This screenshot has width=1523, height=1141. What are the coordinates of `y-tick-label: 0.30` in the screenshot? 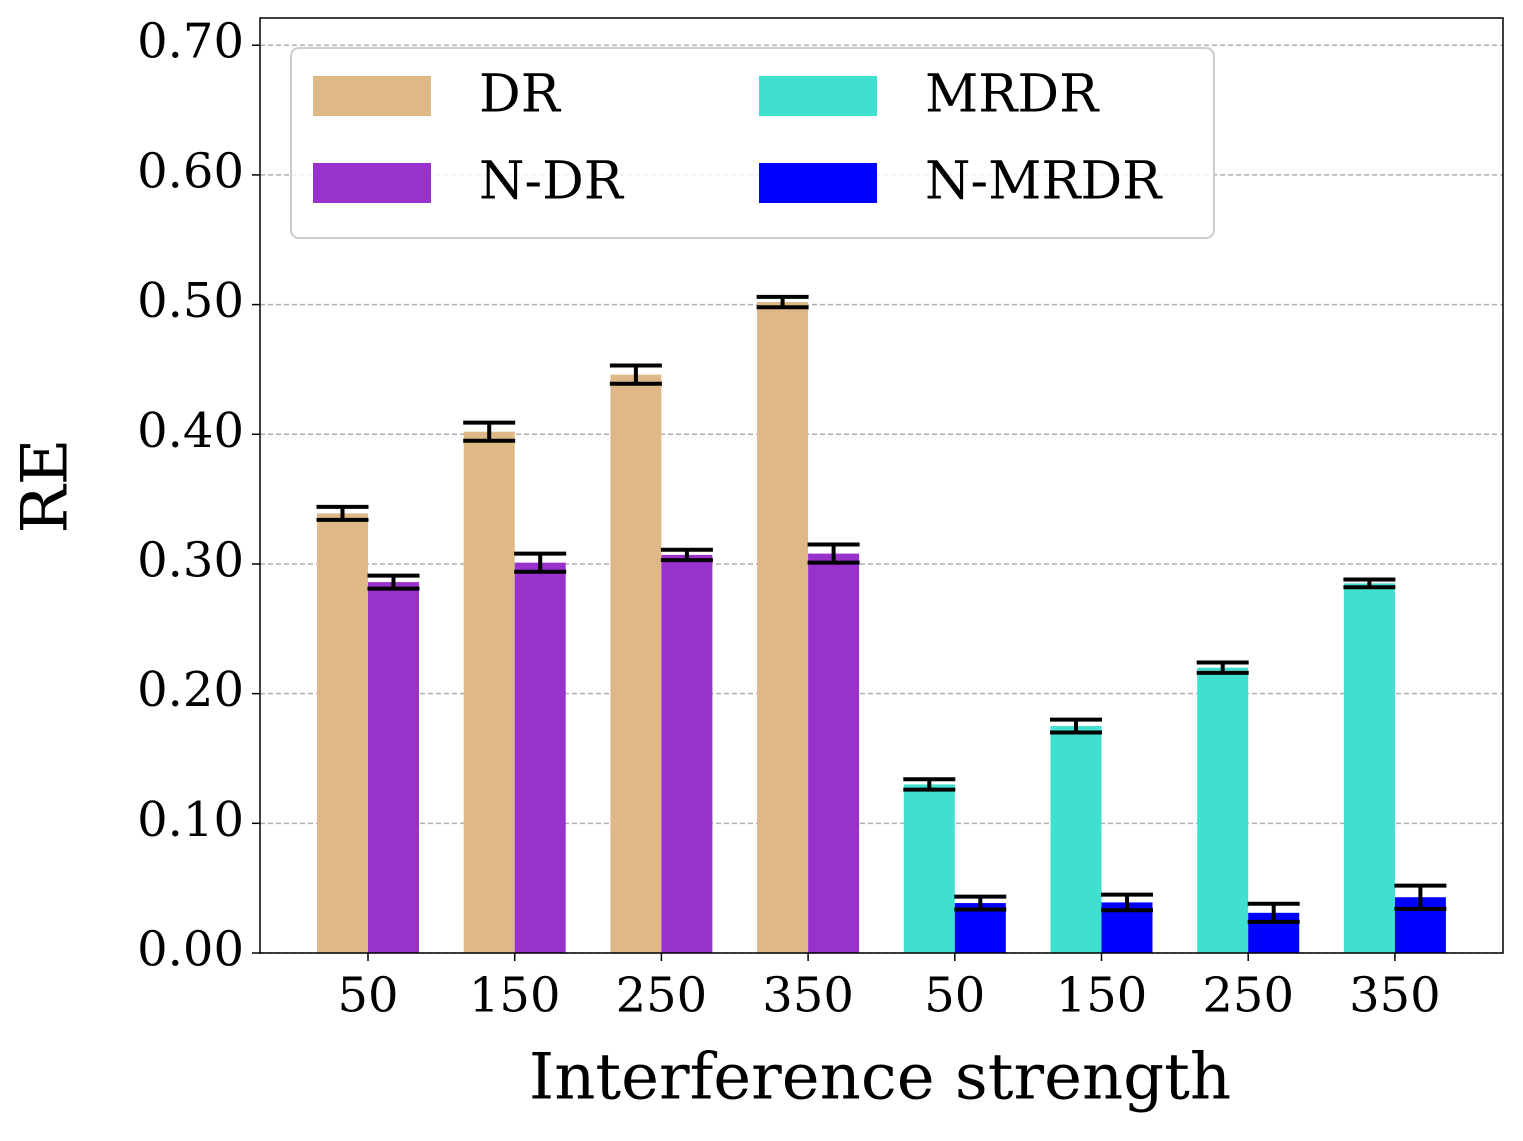 It's located at (190, 560).